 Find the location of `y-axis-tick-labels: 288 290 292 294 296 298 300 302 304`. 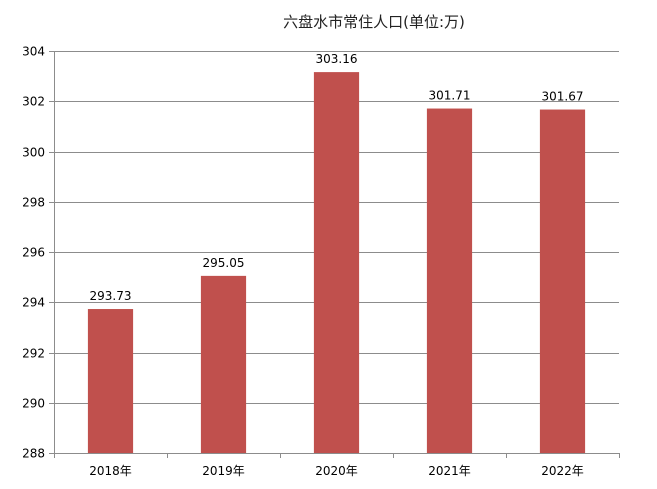

y-axis-tick-labels: 288 290 292 294 296 298 300 302 304 is located at coordinates (33, 253).